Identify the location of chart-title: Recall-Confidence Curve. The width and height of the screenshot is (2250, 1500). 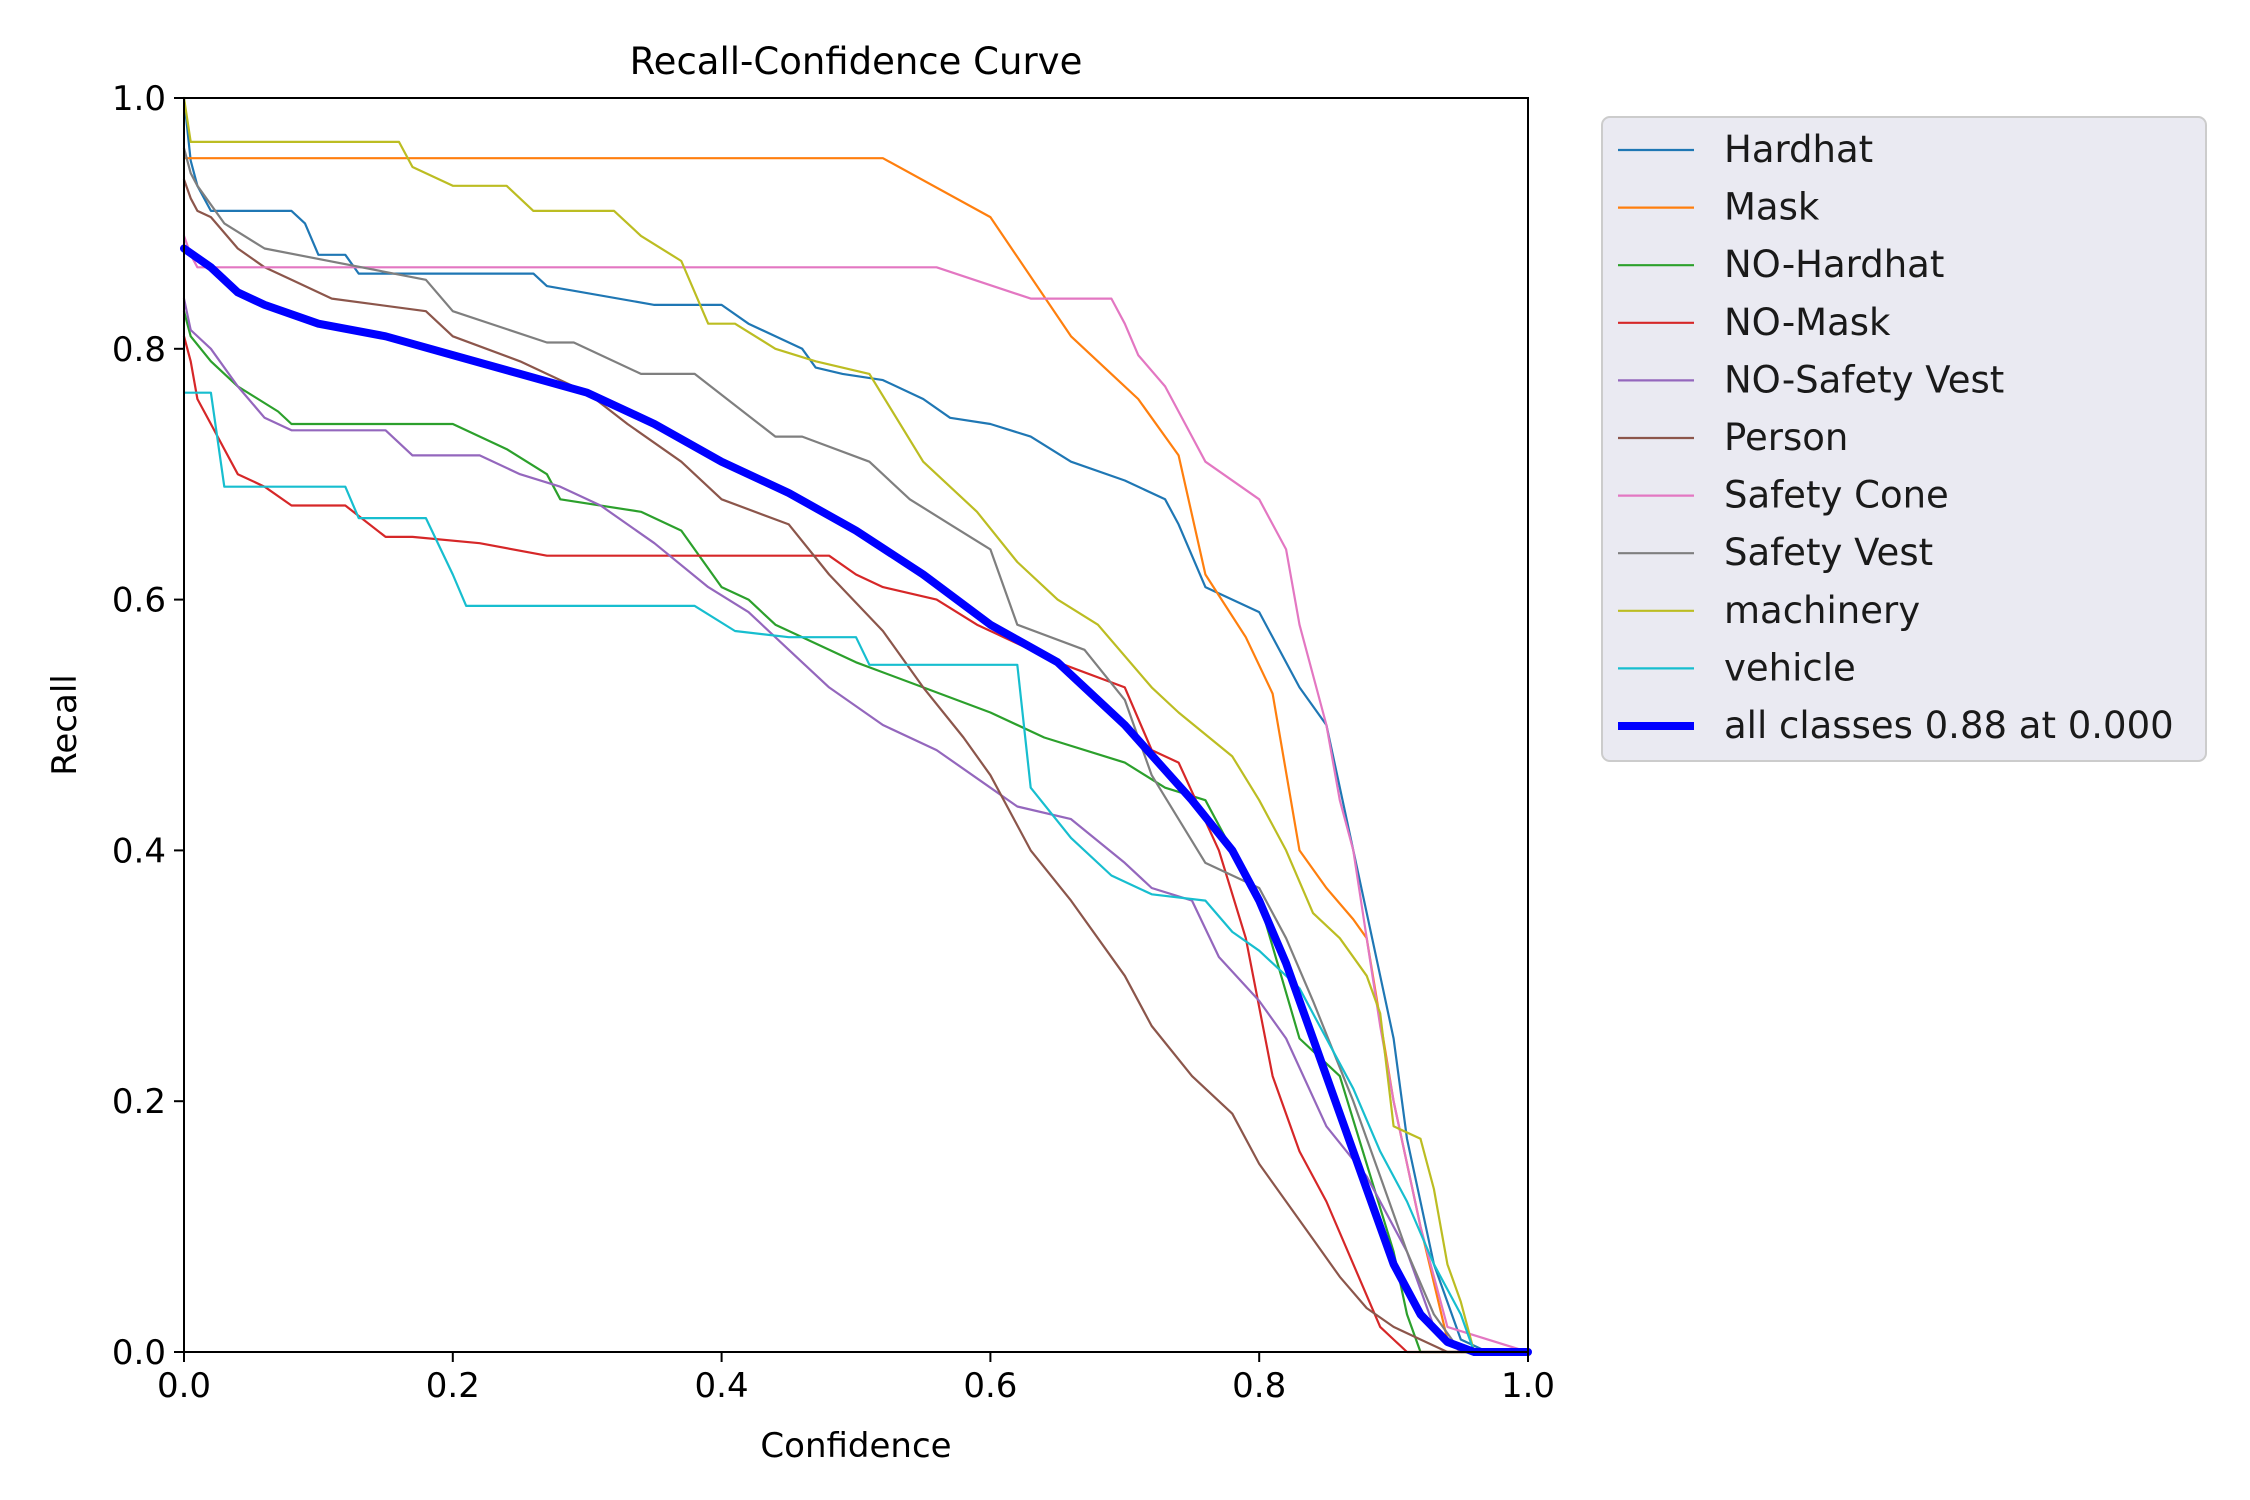
(856, 61).